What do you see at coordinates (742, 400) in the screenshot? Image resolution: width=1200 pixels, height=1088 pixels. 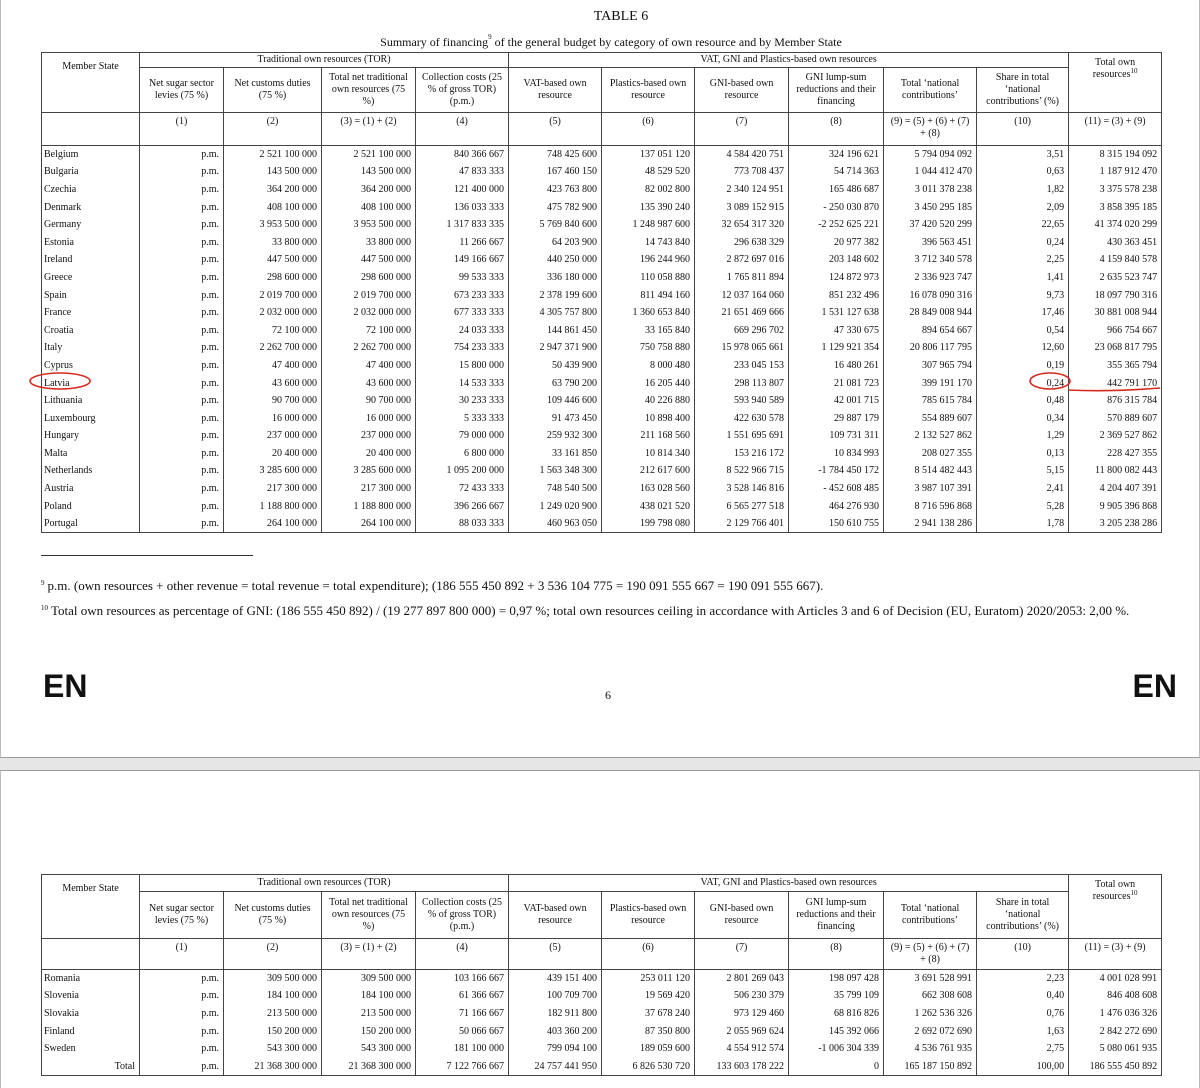 I see `cell: 593 940 589` at bounding box center [742, 400].